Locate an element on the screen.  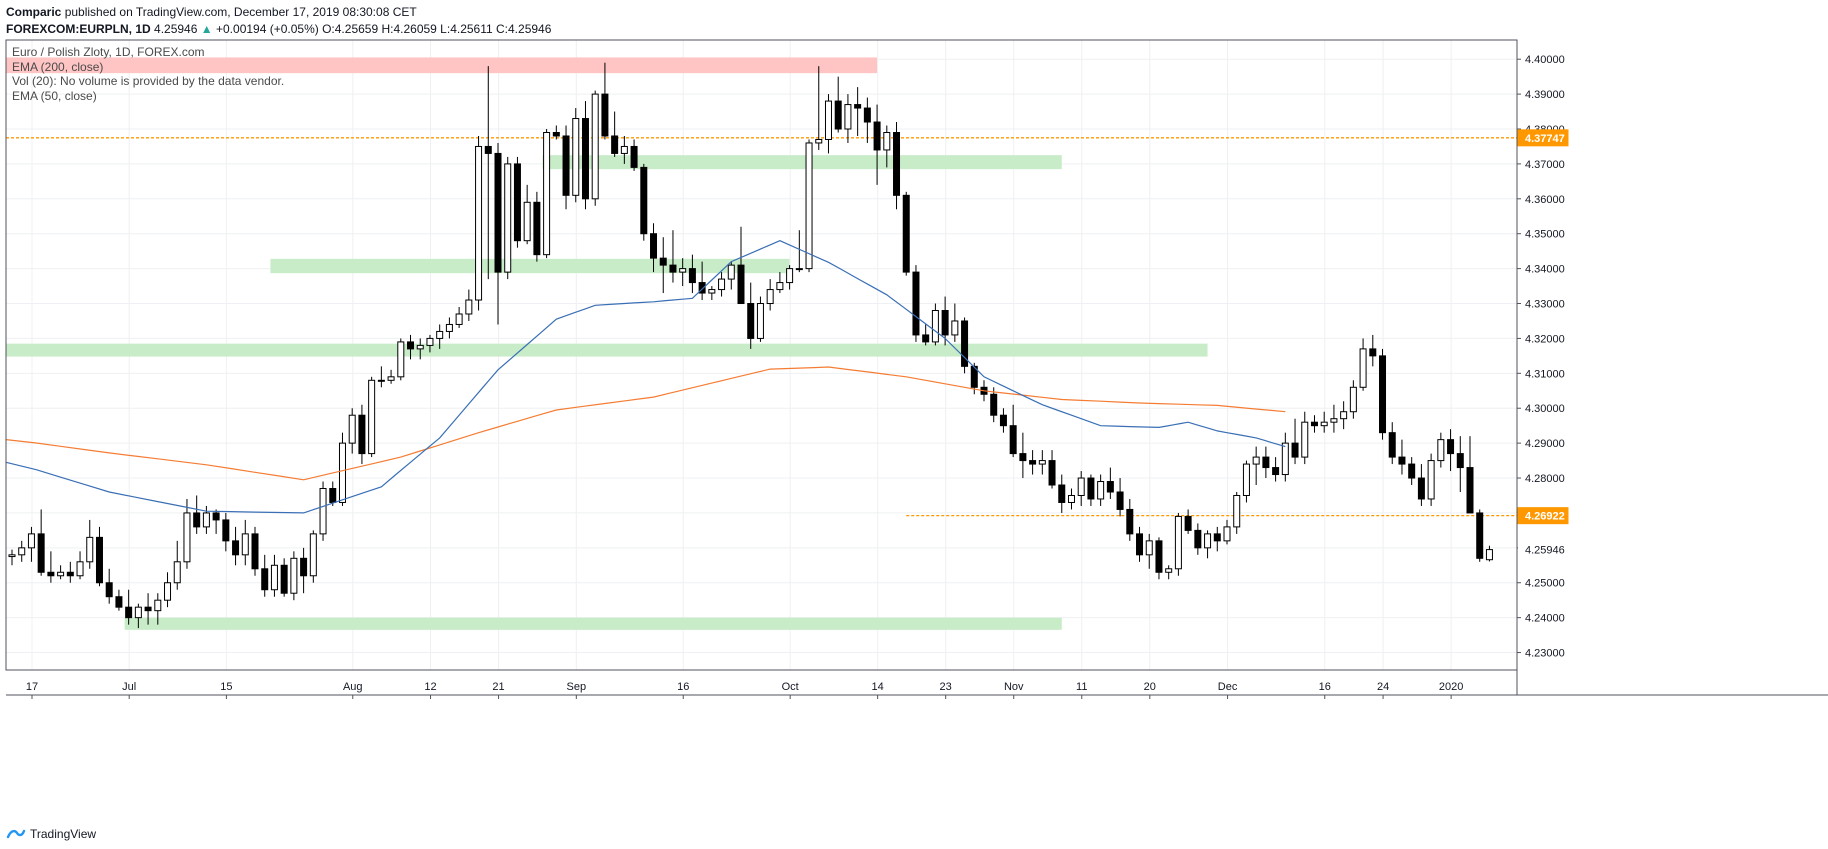
price-label-text: 4.26922 is located at coordinates (1545, 517).